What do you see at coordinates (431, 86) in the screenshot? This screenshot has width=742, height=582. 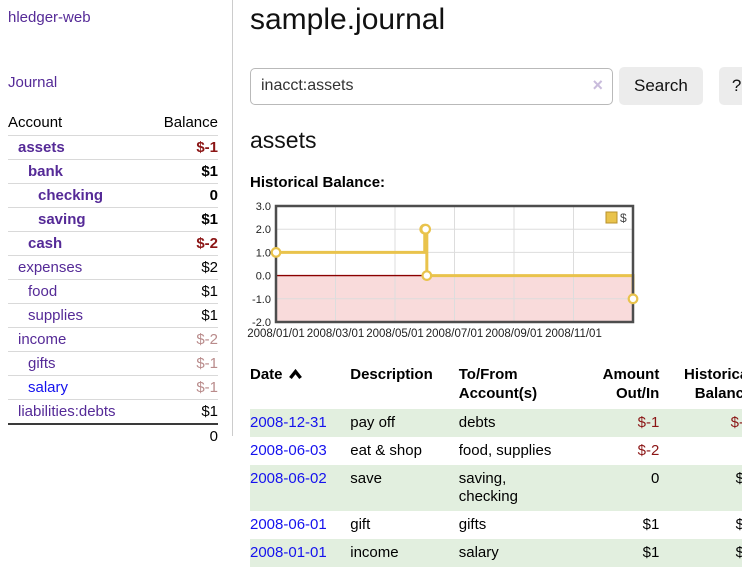 I see `search-input` at bounding box center [431, 86].